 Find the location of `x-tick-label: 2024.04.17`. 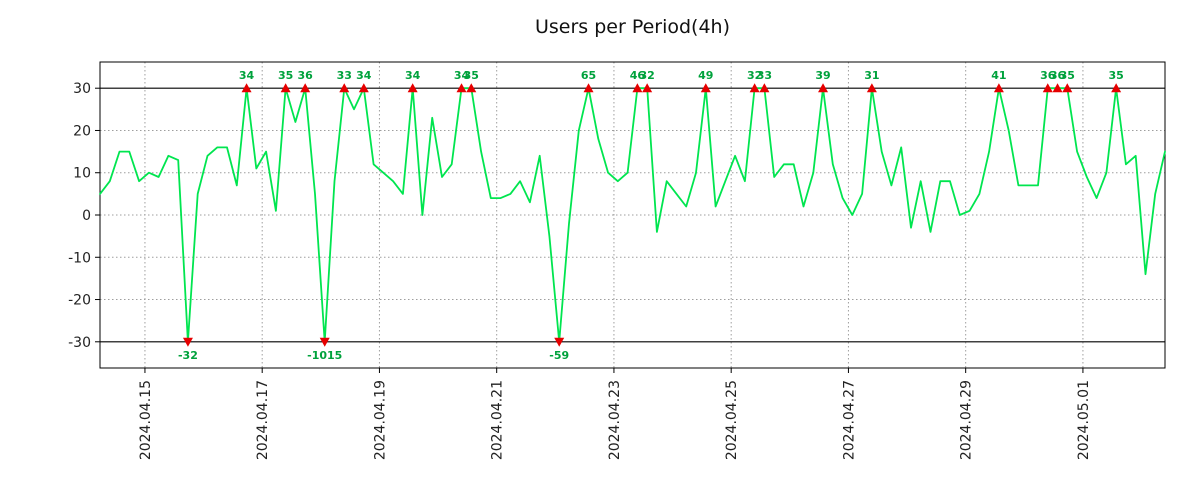

x-tick-label: 2024.04.17 is located at coordinates (263, 420).